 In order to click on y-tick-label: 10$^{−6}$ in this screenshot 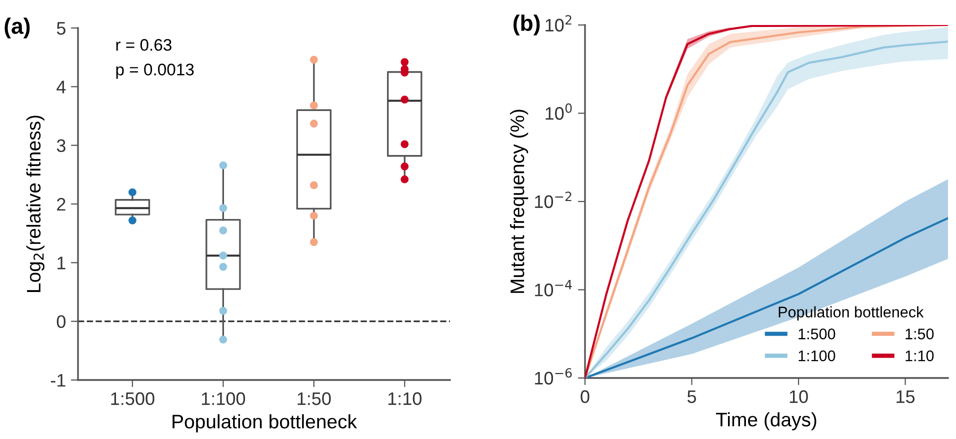, I will do `click(553, 376)`.